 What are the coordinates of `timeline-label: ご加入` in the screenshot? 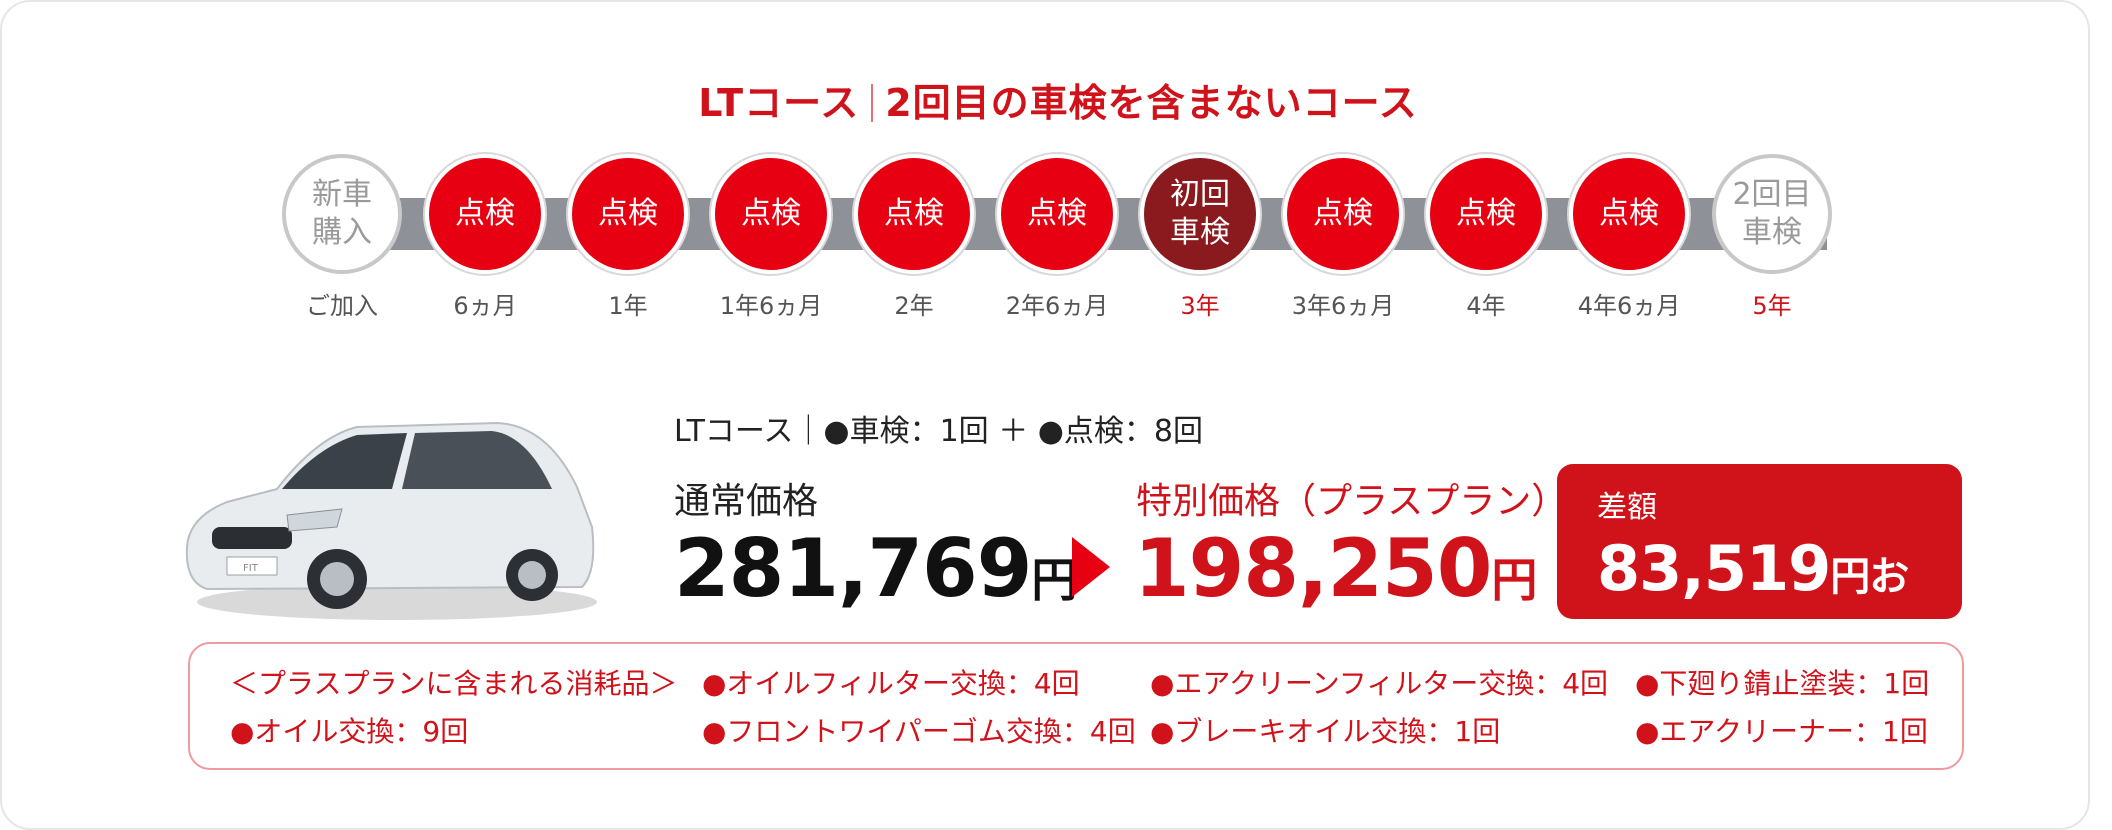 It's located at (342, 306).